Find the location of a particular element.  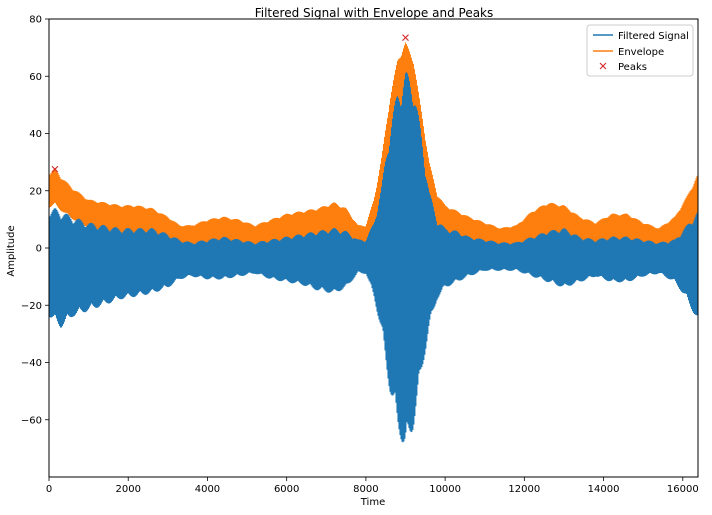

legend: Filtered Signal Envelope Peaks is located at coordinates (640, 50).